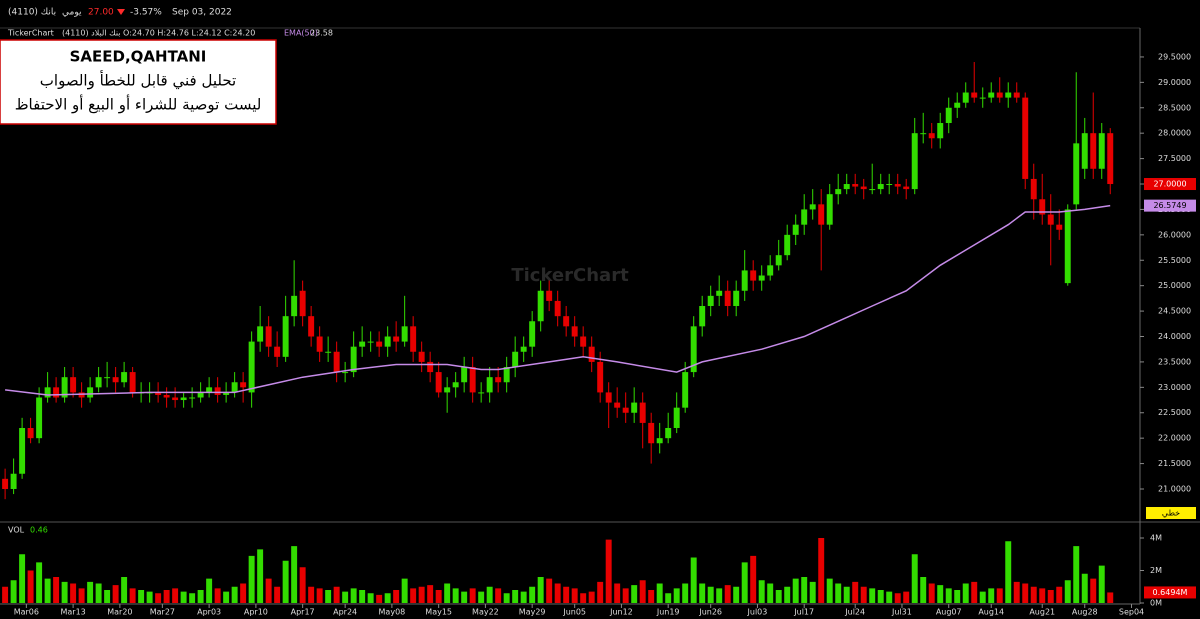 The image size is (1200, 619). What do you see at coordinates (757, 612) in the screenshot?
I see `x-tick-label: Jul03` at bounding box center [757, 612].